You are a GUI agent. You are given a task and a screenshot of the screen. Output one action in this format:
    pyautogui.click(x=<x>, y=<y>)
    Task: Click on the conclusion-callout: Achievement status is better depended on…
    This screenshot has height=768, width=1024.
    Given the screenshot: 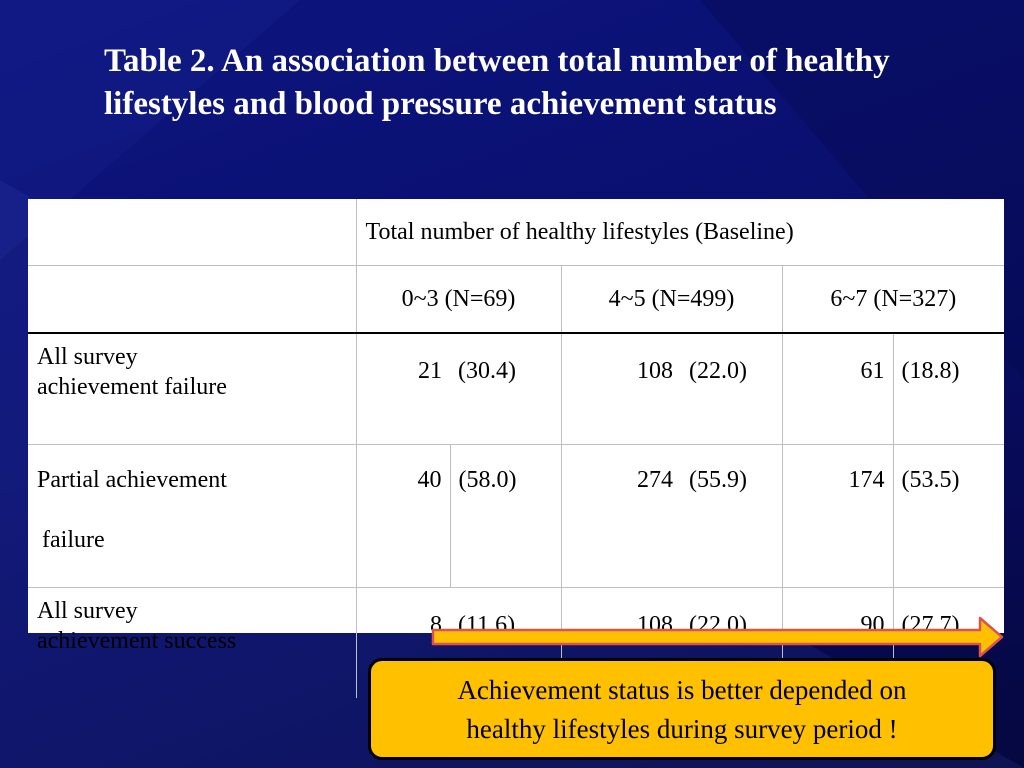 What is the action you would take?
    pyautogui.click(x=682, y=709)
    